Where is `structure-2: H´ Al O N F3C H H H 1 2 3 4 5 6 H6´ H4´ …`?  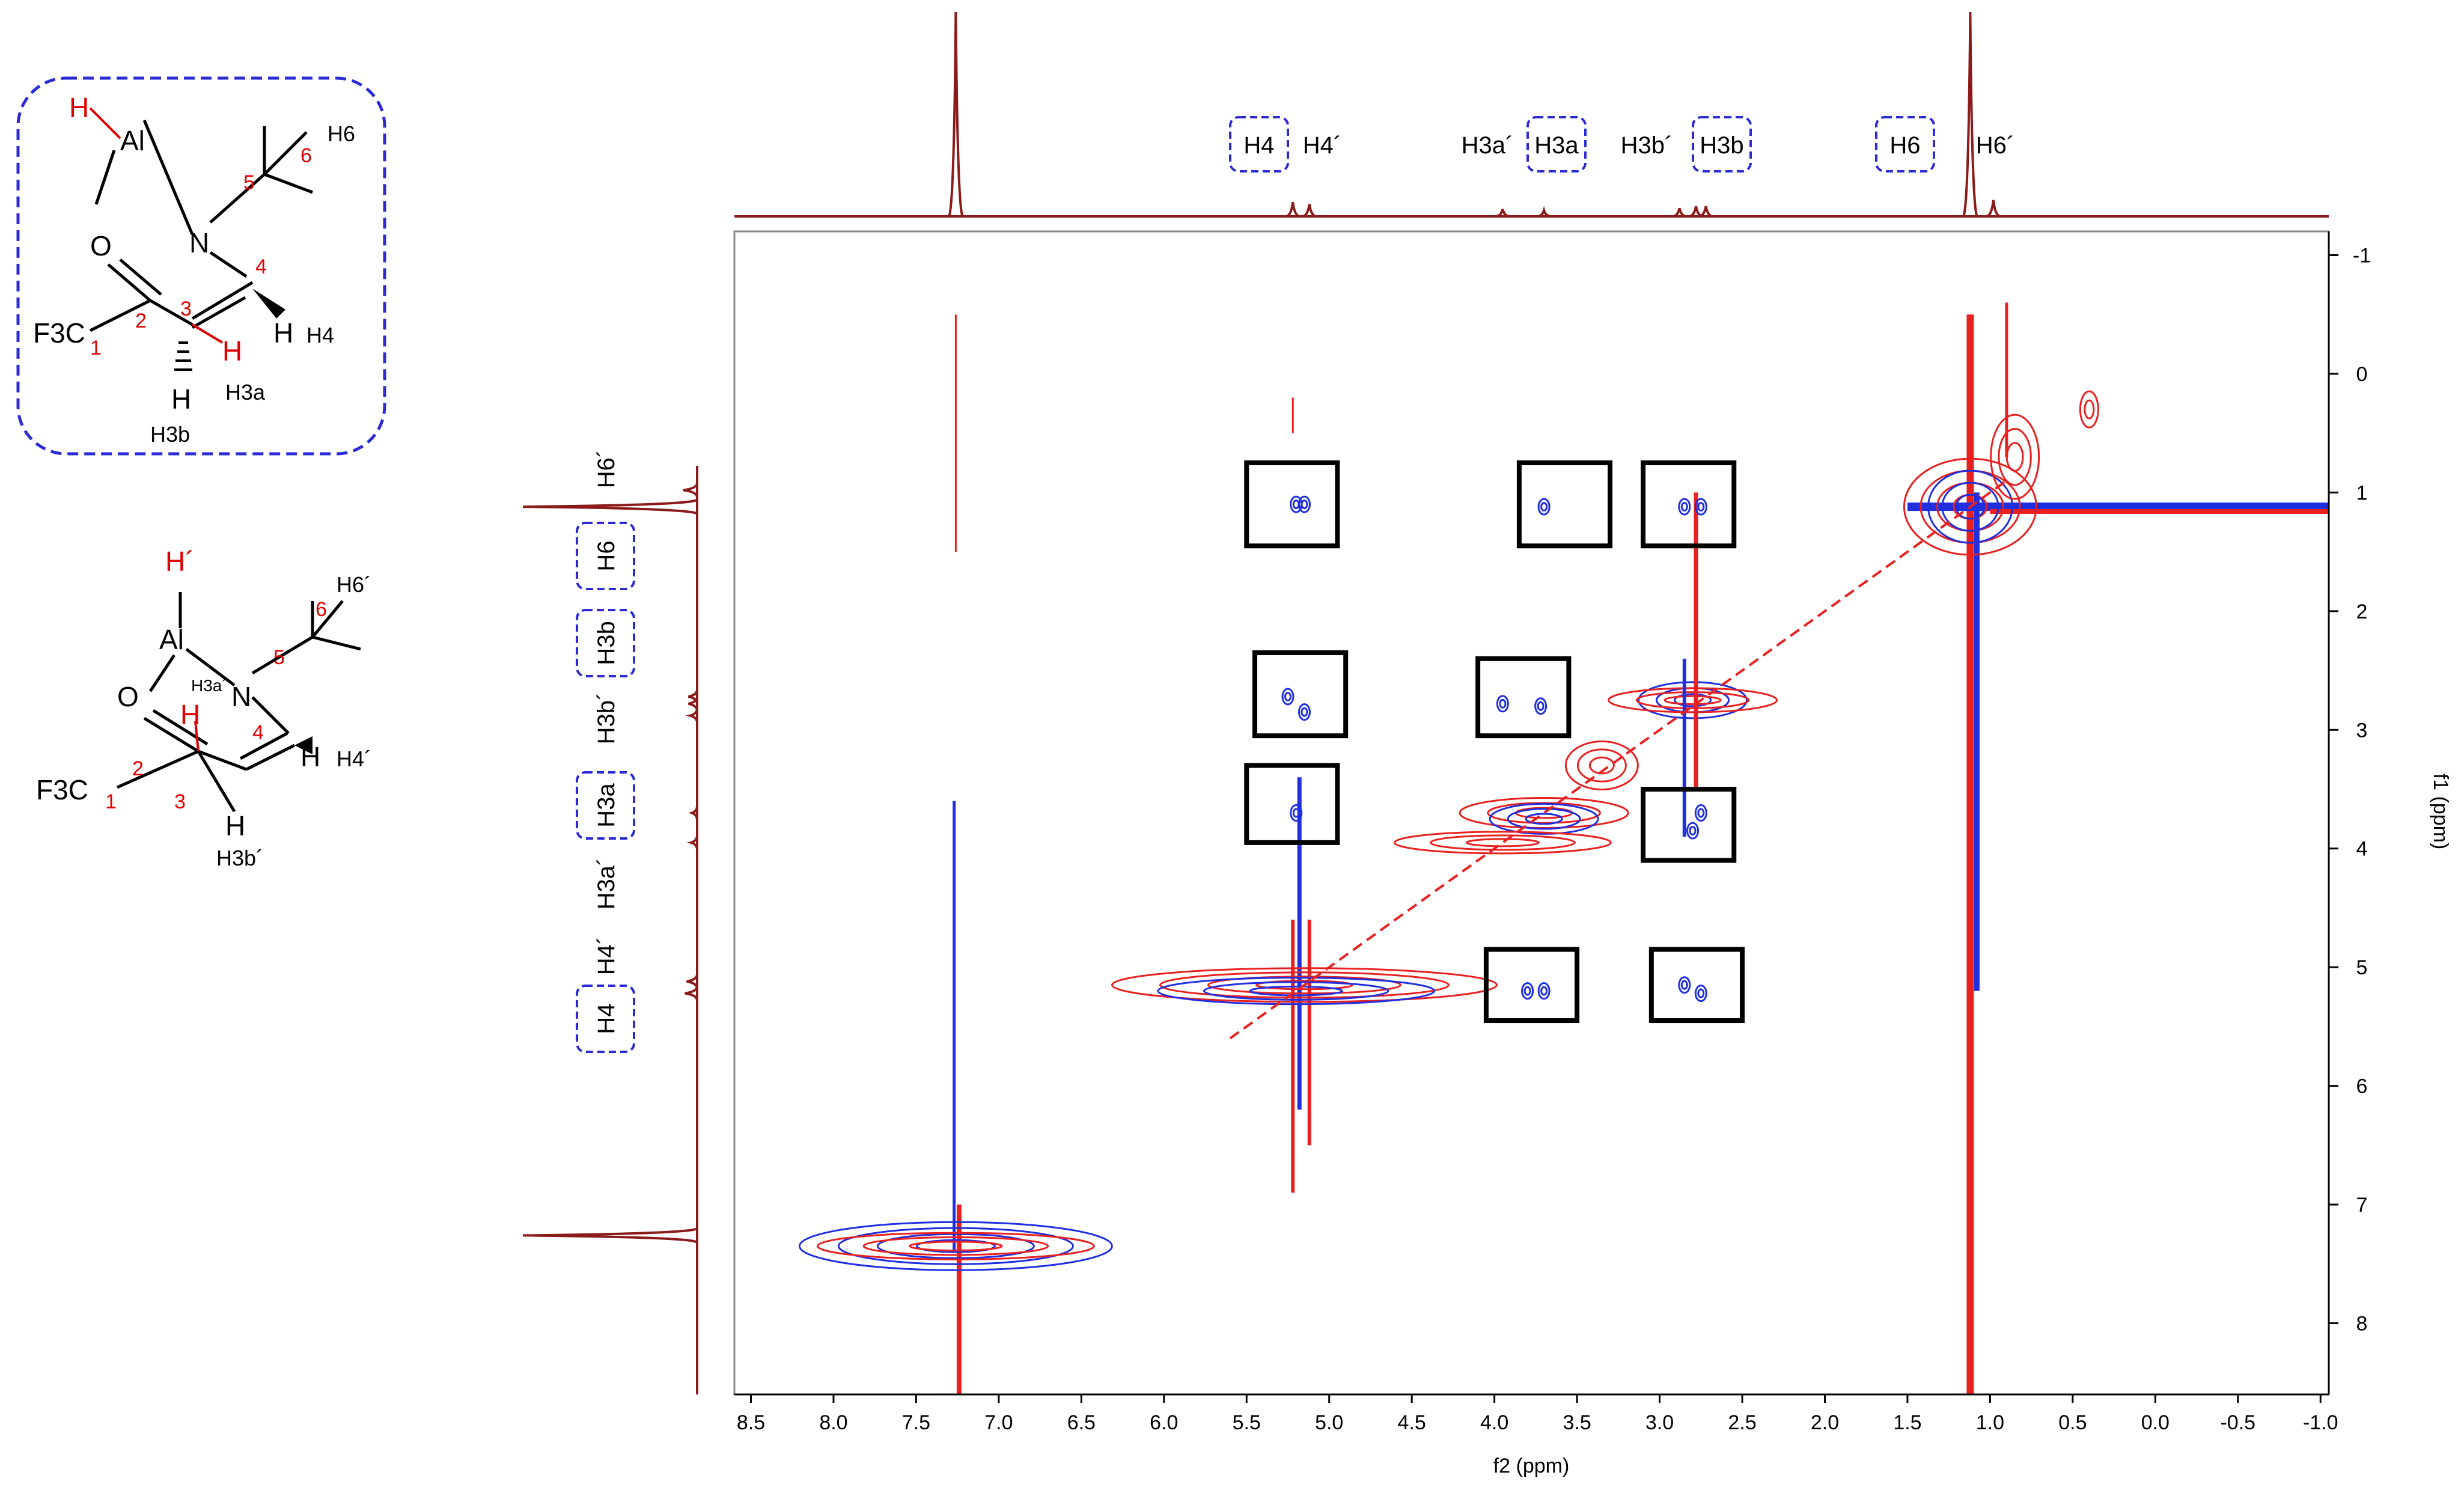
structure-2: H´ Al O N F3C H H H 1 2 3 4 5 6 H6´ H4´ … is located at coordinates (203, 708).